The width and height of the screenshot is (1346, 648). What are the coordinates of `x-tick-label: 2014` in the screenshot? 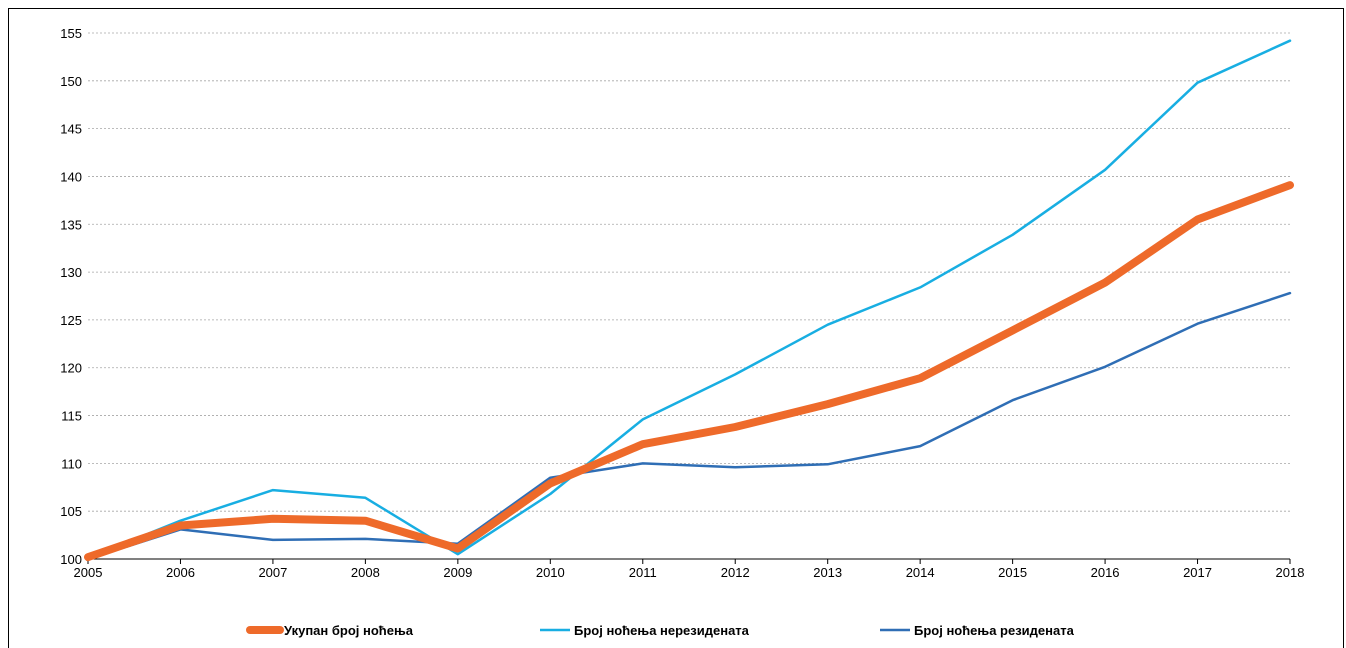 It's located at (920, 572).